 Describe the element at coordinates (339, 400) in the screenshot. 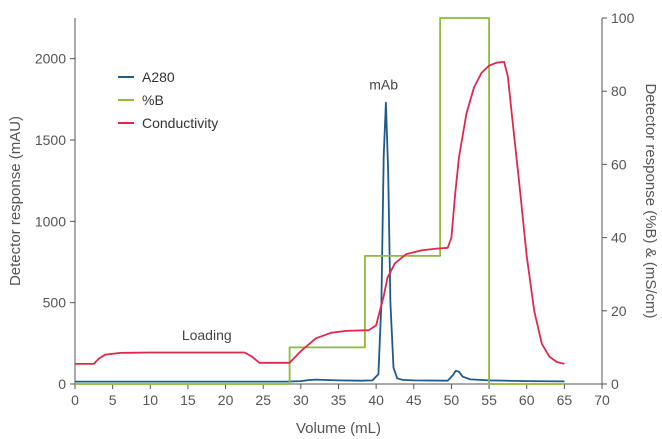

I see `x-tick-label: 35` at that location.